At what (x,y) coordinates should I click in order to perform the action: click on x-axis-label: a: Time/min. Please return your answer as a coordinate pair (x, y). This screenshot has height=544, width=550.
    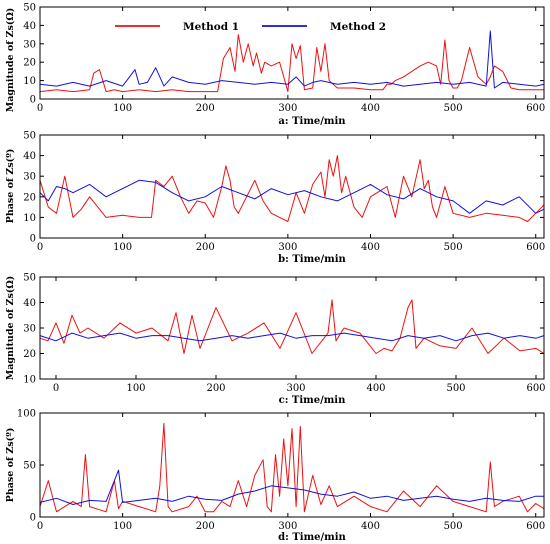
    Looking at the image, I should click on (312, 121).